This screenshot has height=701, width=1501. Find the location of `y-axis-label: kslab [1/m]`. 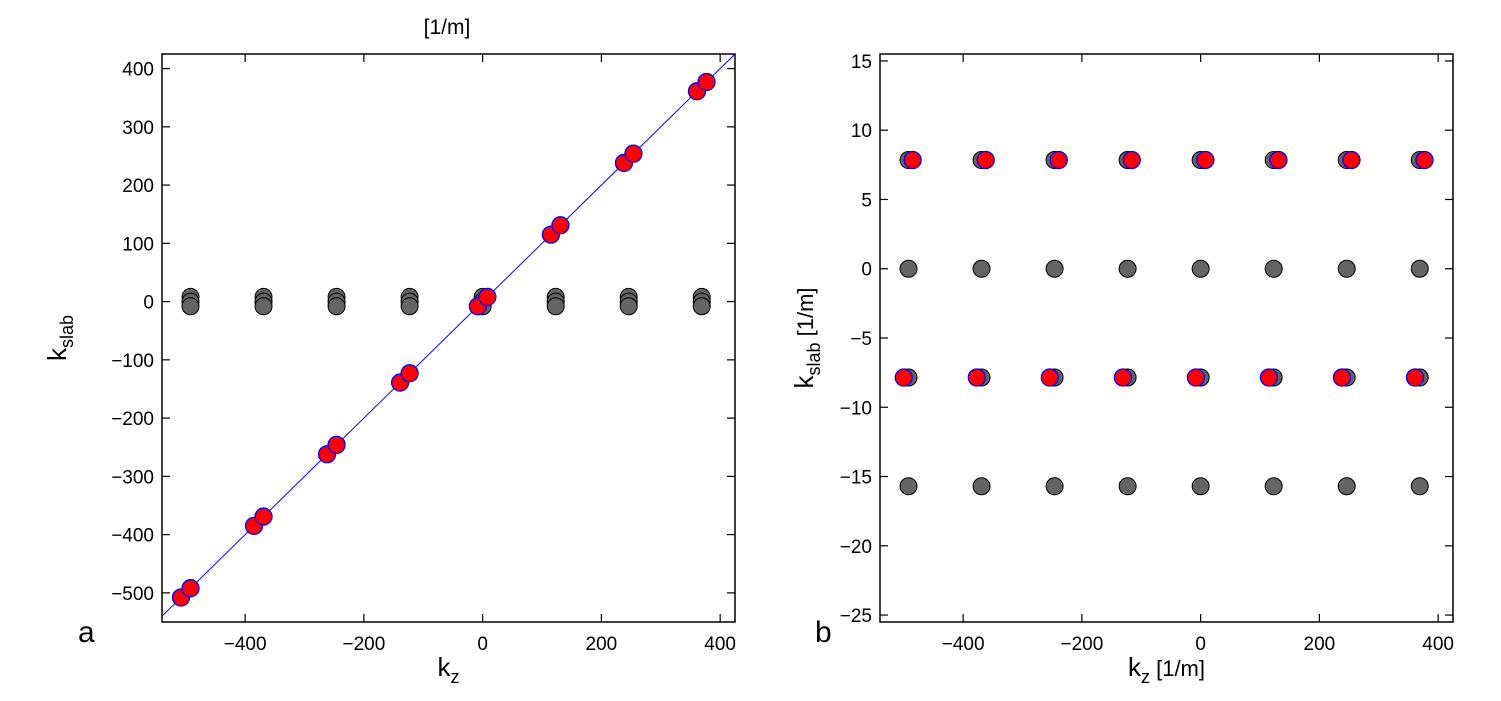

y-axis-label: kslab [1/m] is located at coordinates (806, 337).